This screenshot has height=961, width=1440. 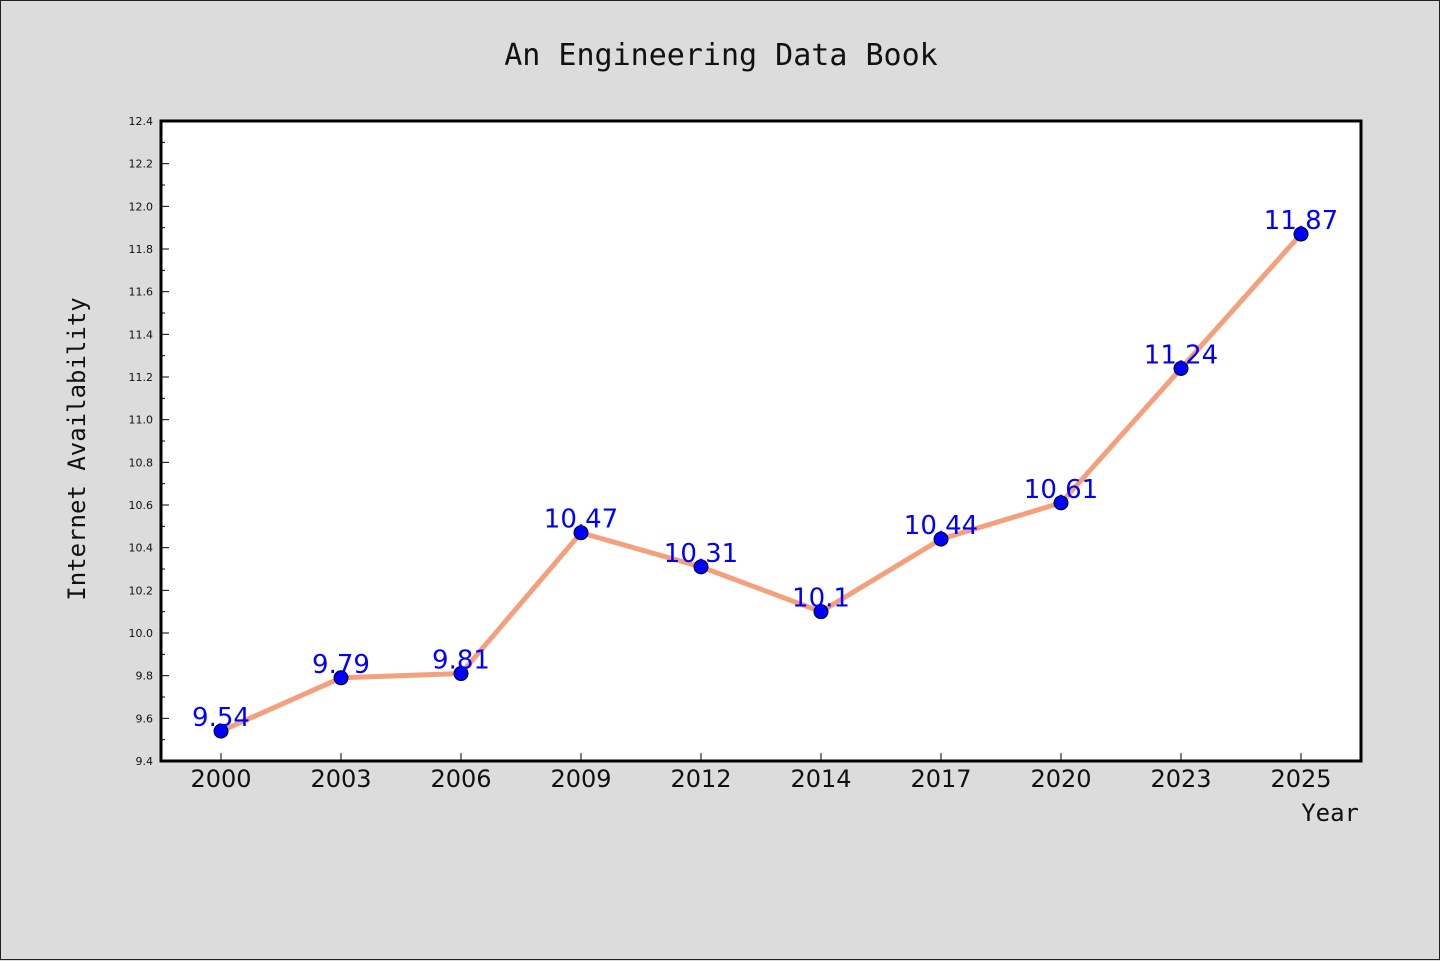 I want to click on x-tick-label: 2000, so click(x=220, y=779).